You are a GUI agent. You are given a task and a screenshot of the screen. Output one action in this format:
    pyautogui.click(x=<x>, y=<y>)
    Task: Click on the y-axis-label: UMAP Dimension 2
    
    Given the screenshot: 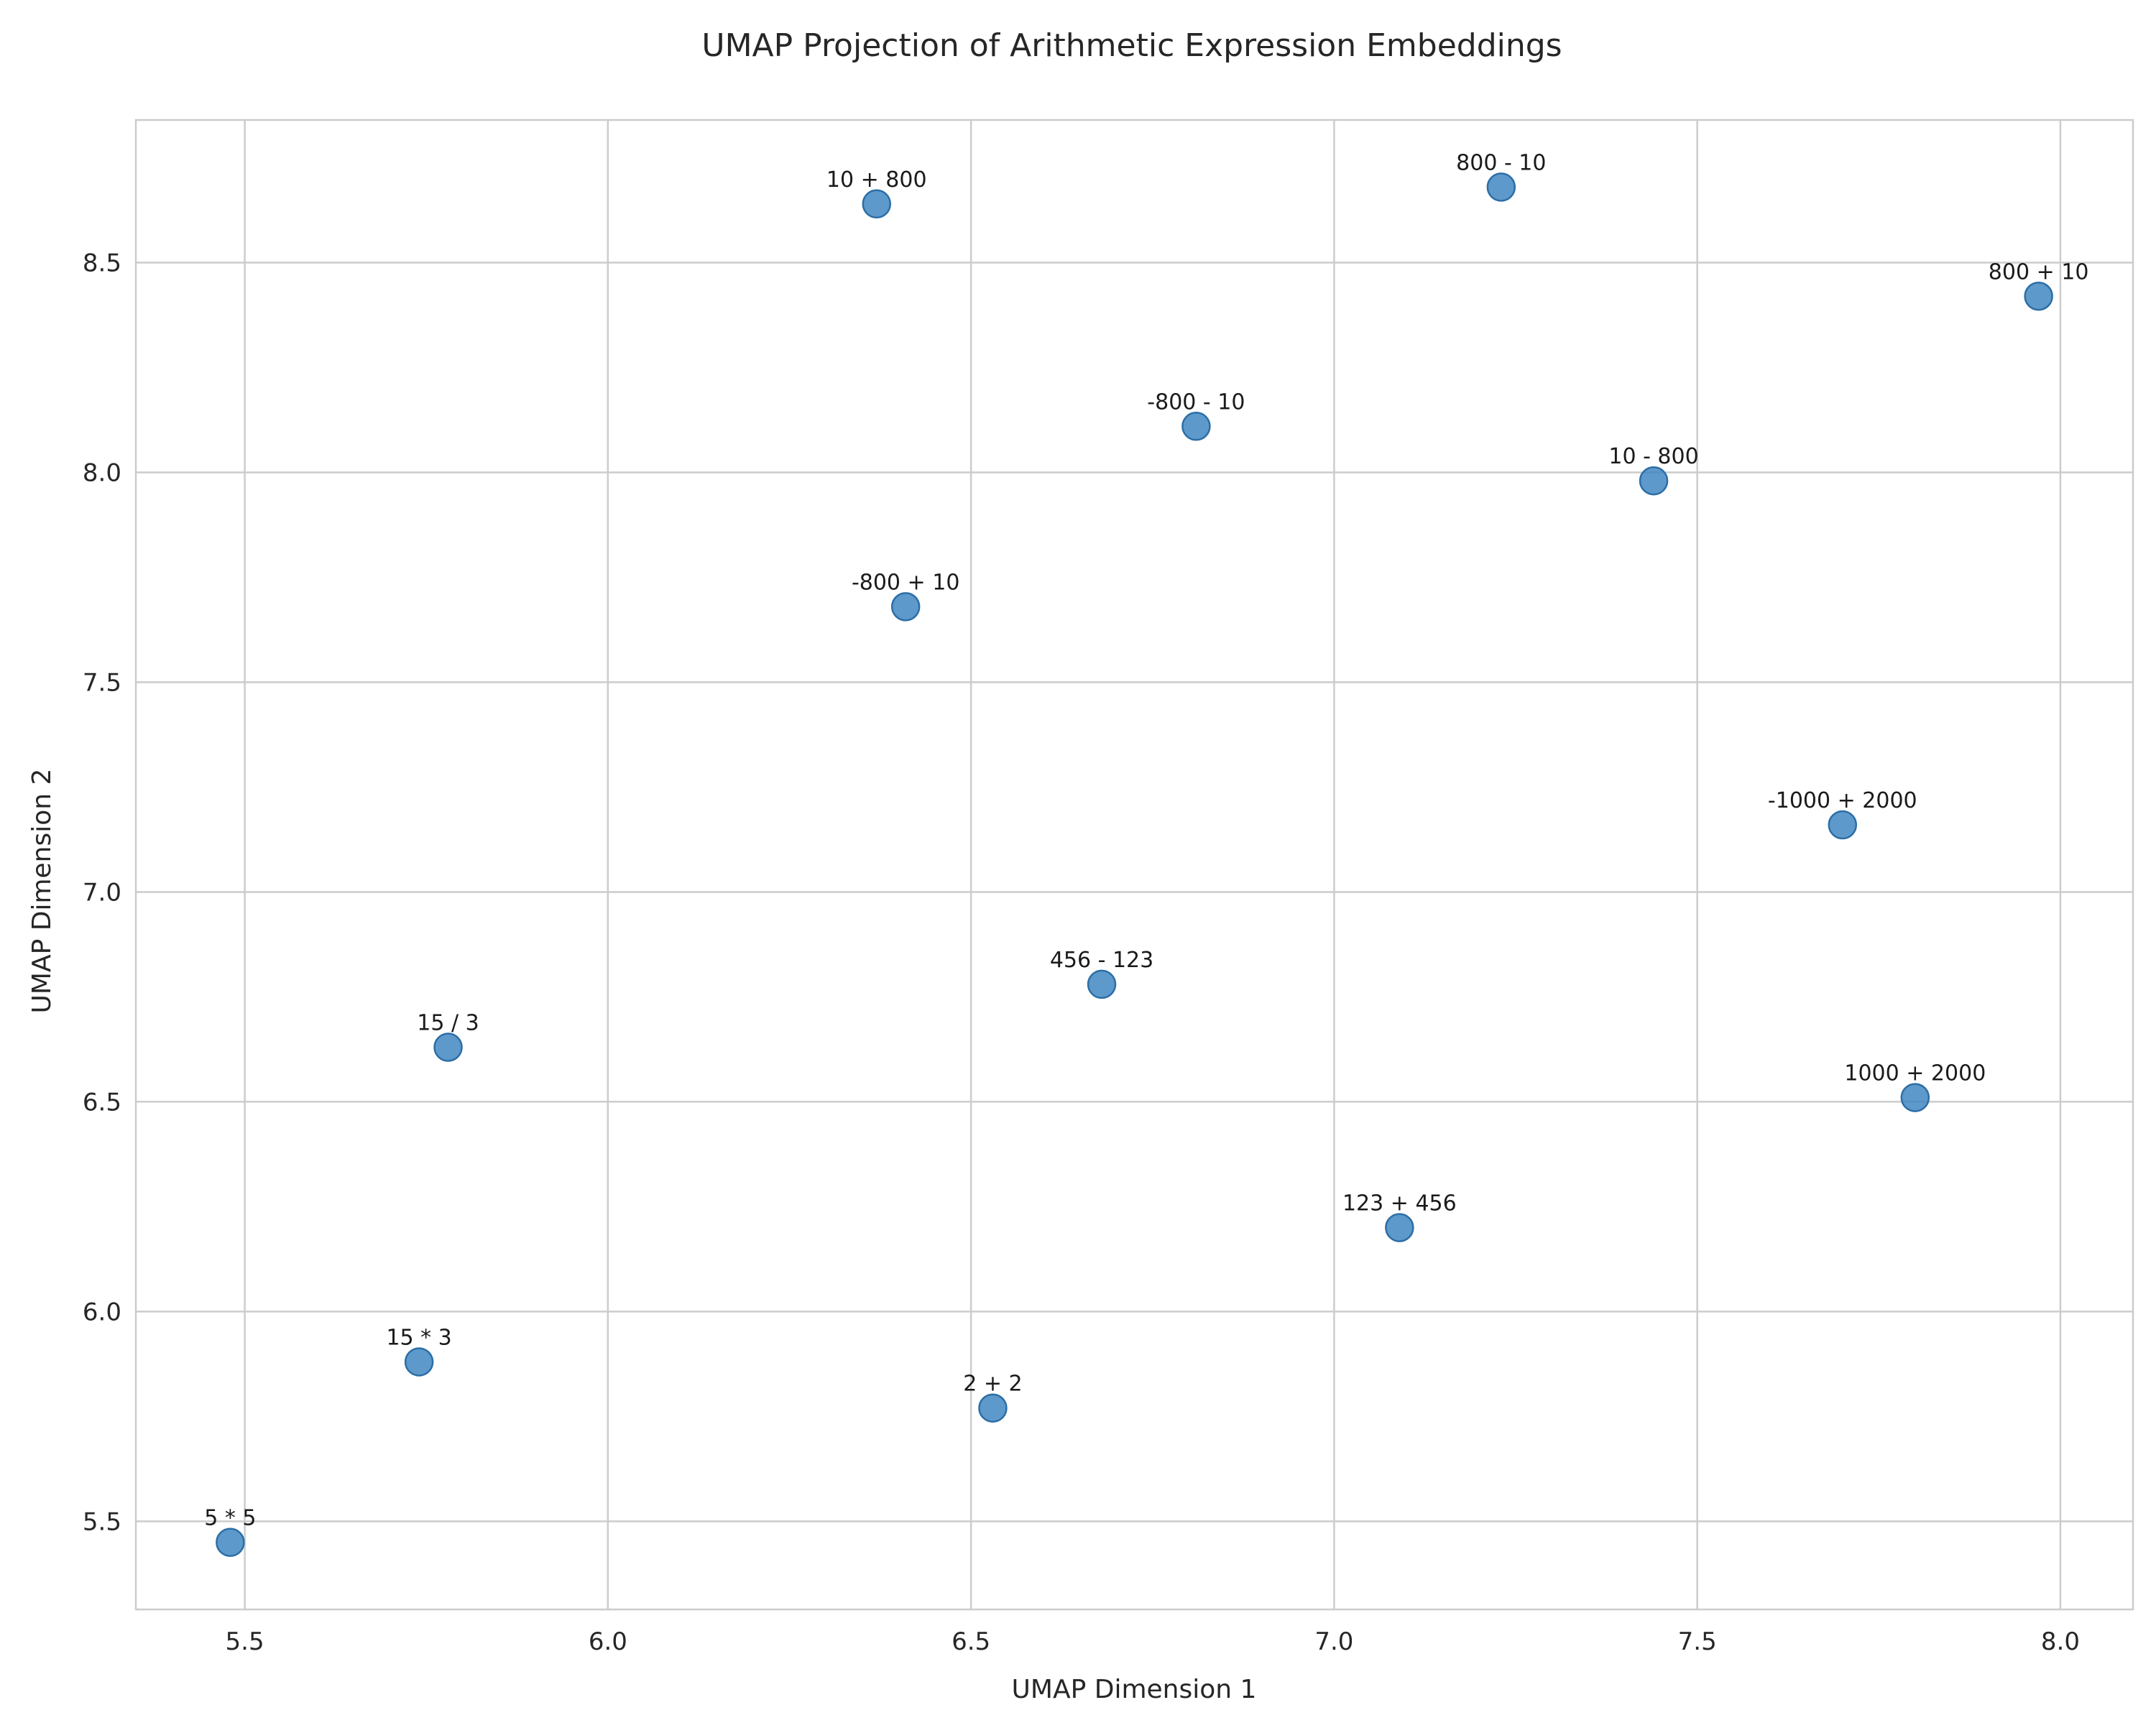 What is the action you would take?
    pyautogui.click(x=42, y=891)
    